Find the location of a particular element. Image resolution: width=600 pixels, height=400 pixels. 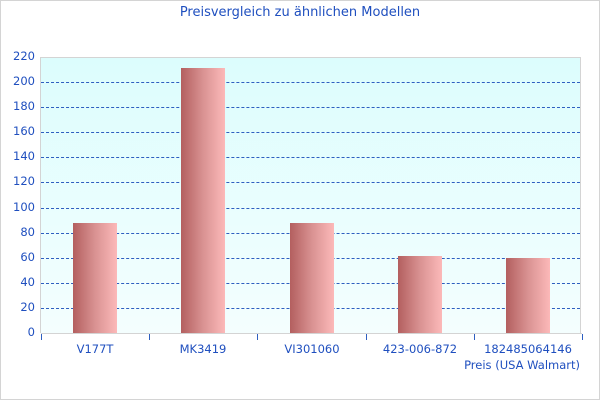

x-tick-label: V177T is located at coordinates (95, 349).